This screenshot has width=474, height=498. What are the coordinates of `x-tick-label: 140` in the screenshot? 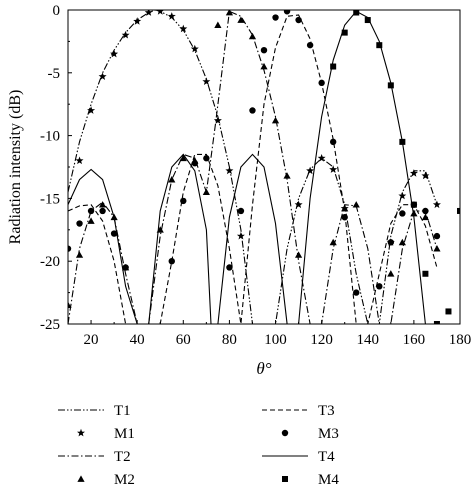 It's located at (368, 340).